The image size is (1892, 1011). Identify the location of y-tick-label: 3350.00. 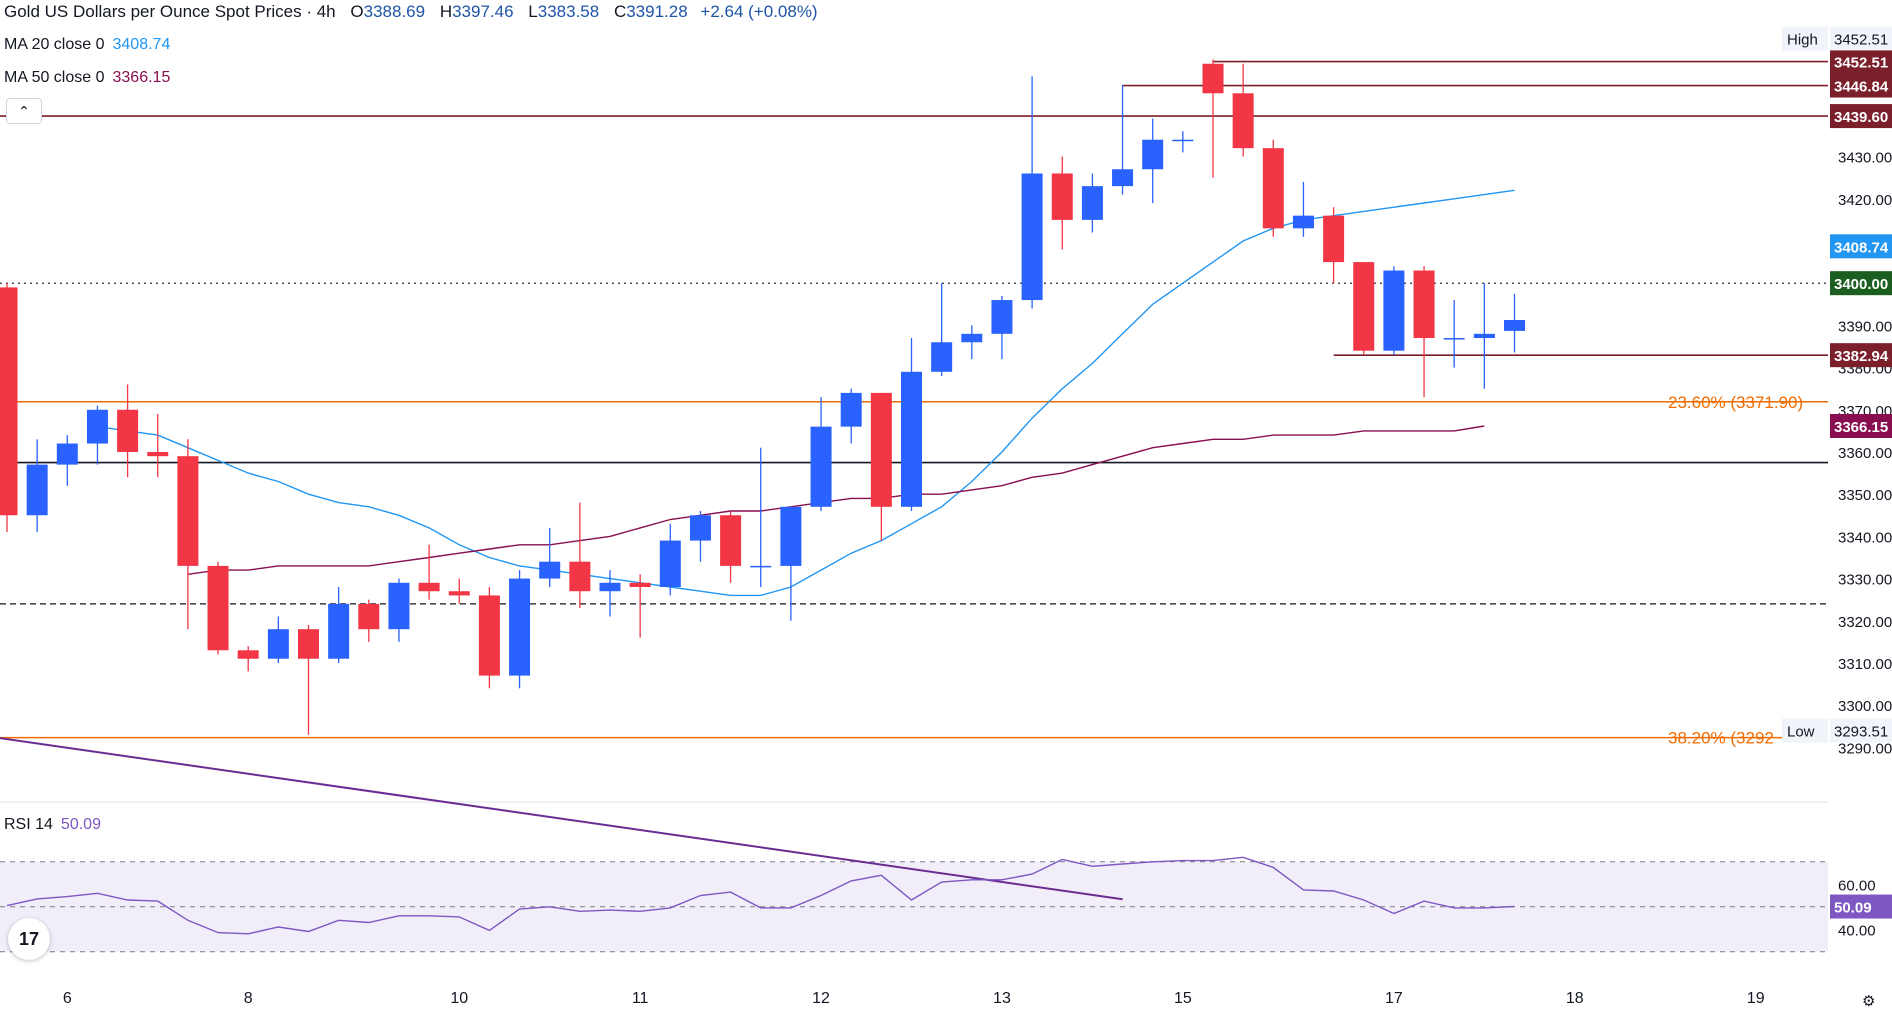
(1865, 495).